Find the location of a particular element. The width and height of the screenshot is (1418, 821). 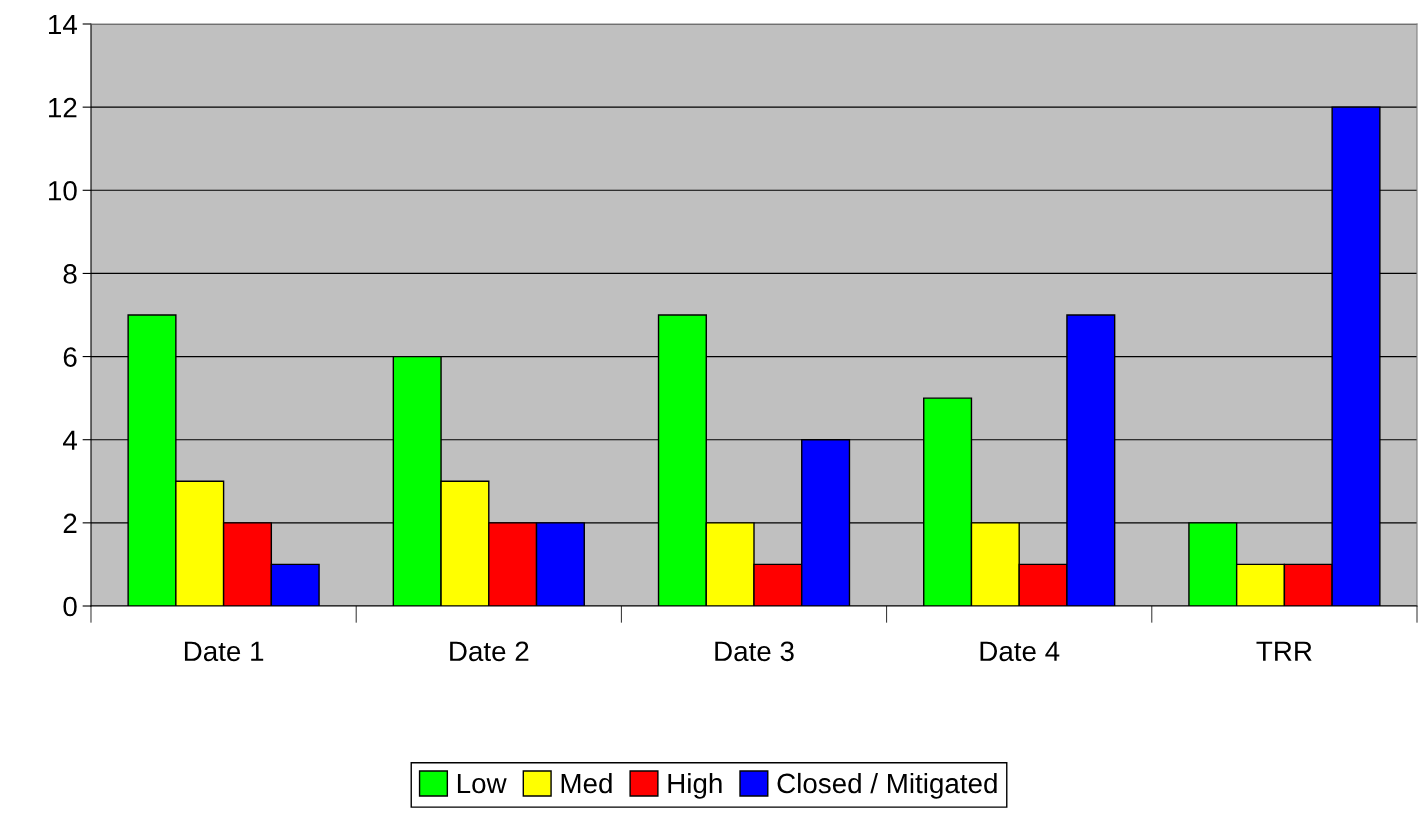

y-tick-label: 0 is located at coordinates (70, 606).